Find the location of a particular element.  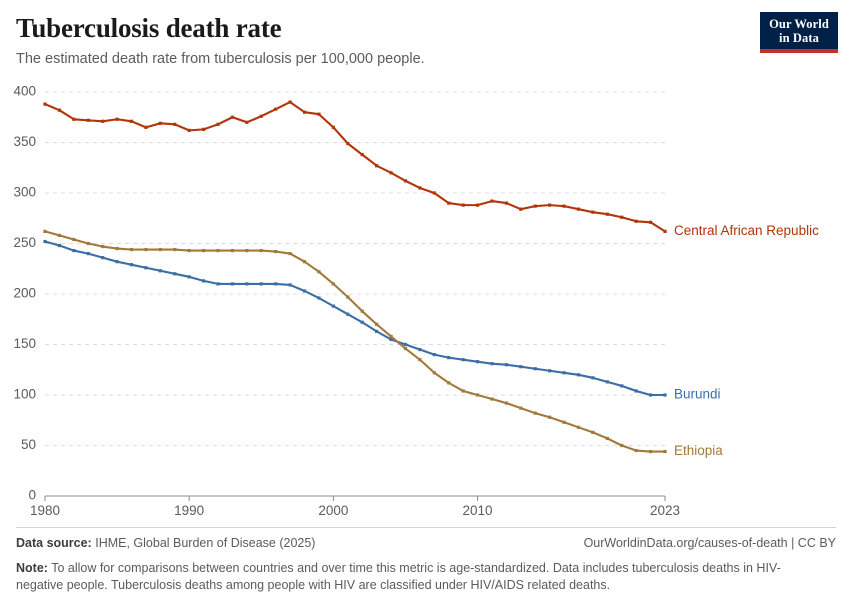

y-axis-tick-label: 0 is located at coordinates (32, 495).